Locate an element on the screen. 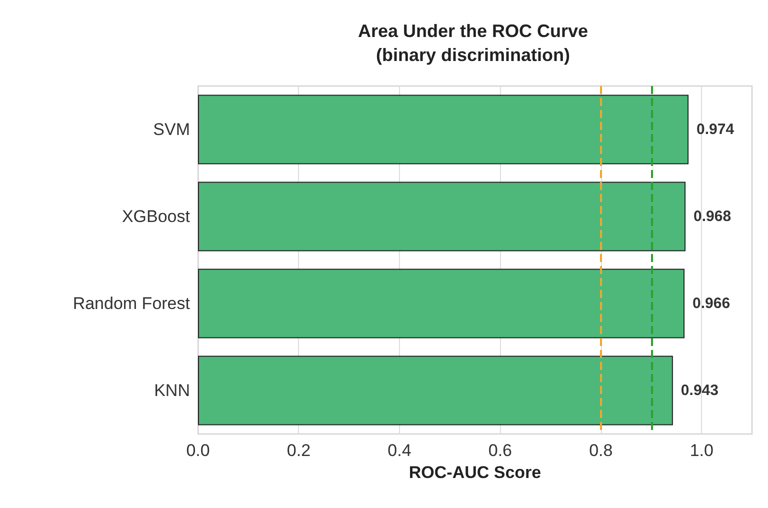 The image size is (768, 508). x-axis-title: ROC-AUC Score is located at coordinates (475, 472).